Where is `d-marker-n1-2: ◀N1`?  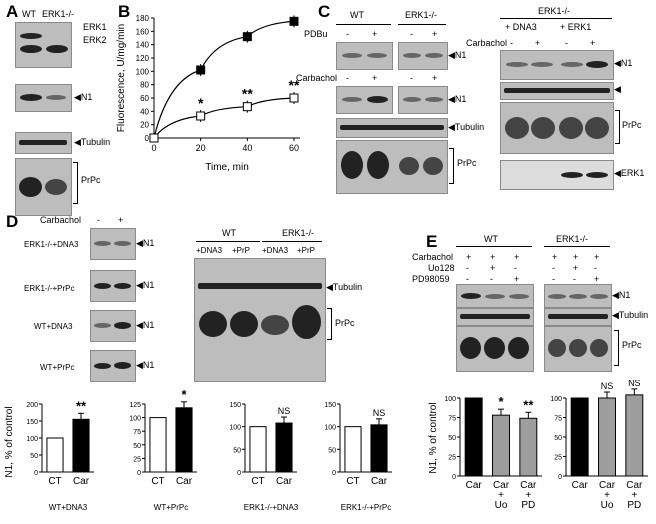
d-marker-n1-2: ◀N1 is located at coordinates (145, 325).